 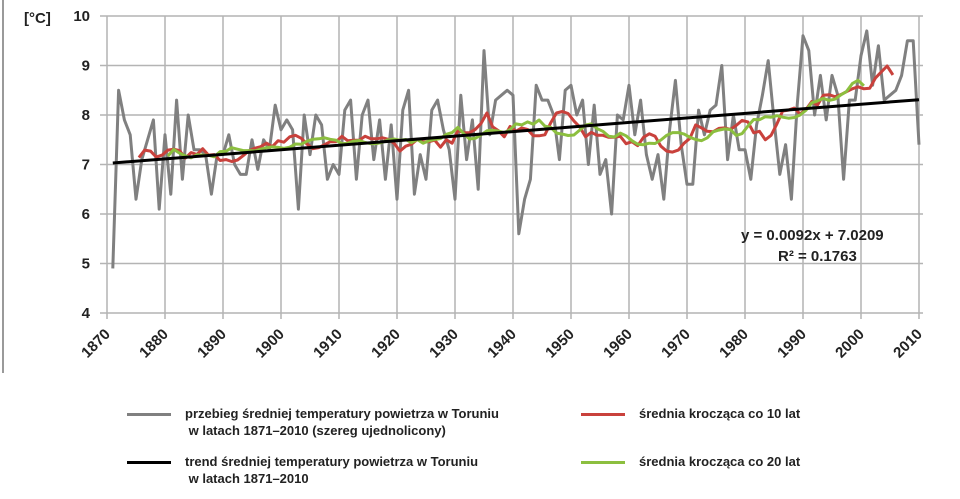 I want to click on trend-r-squared: R² = 0.1763, so click(x=817, y=256).